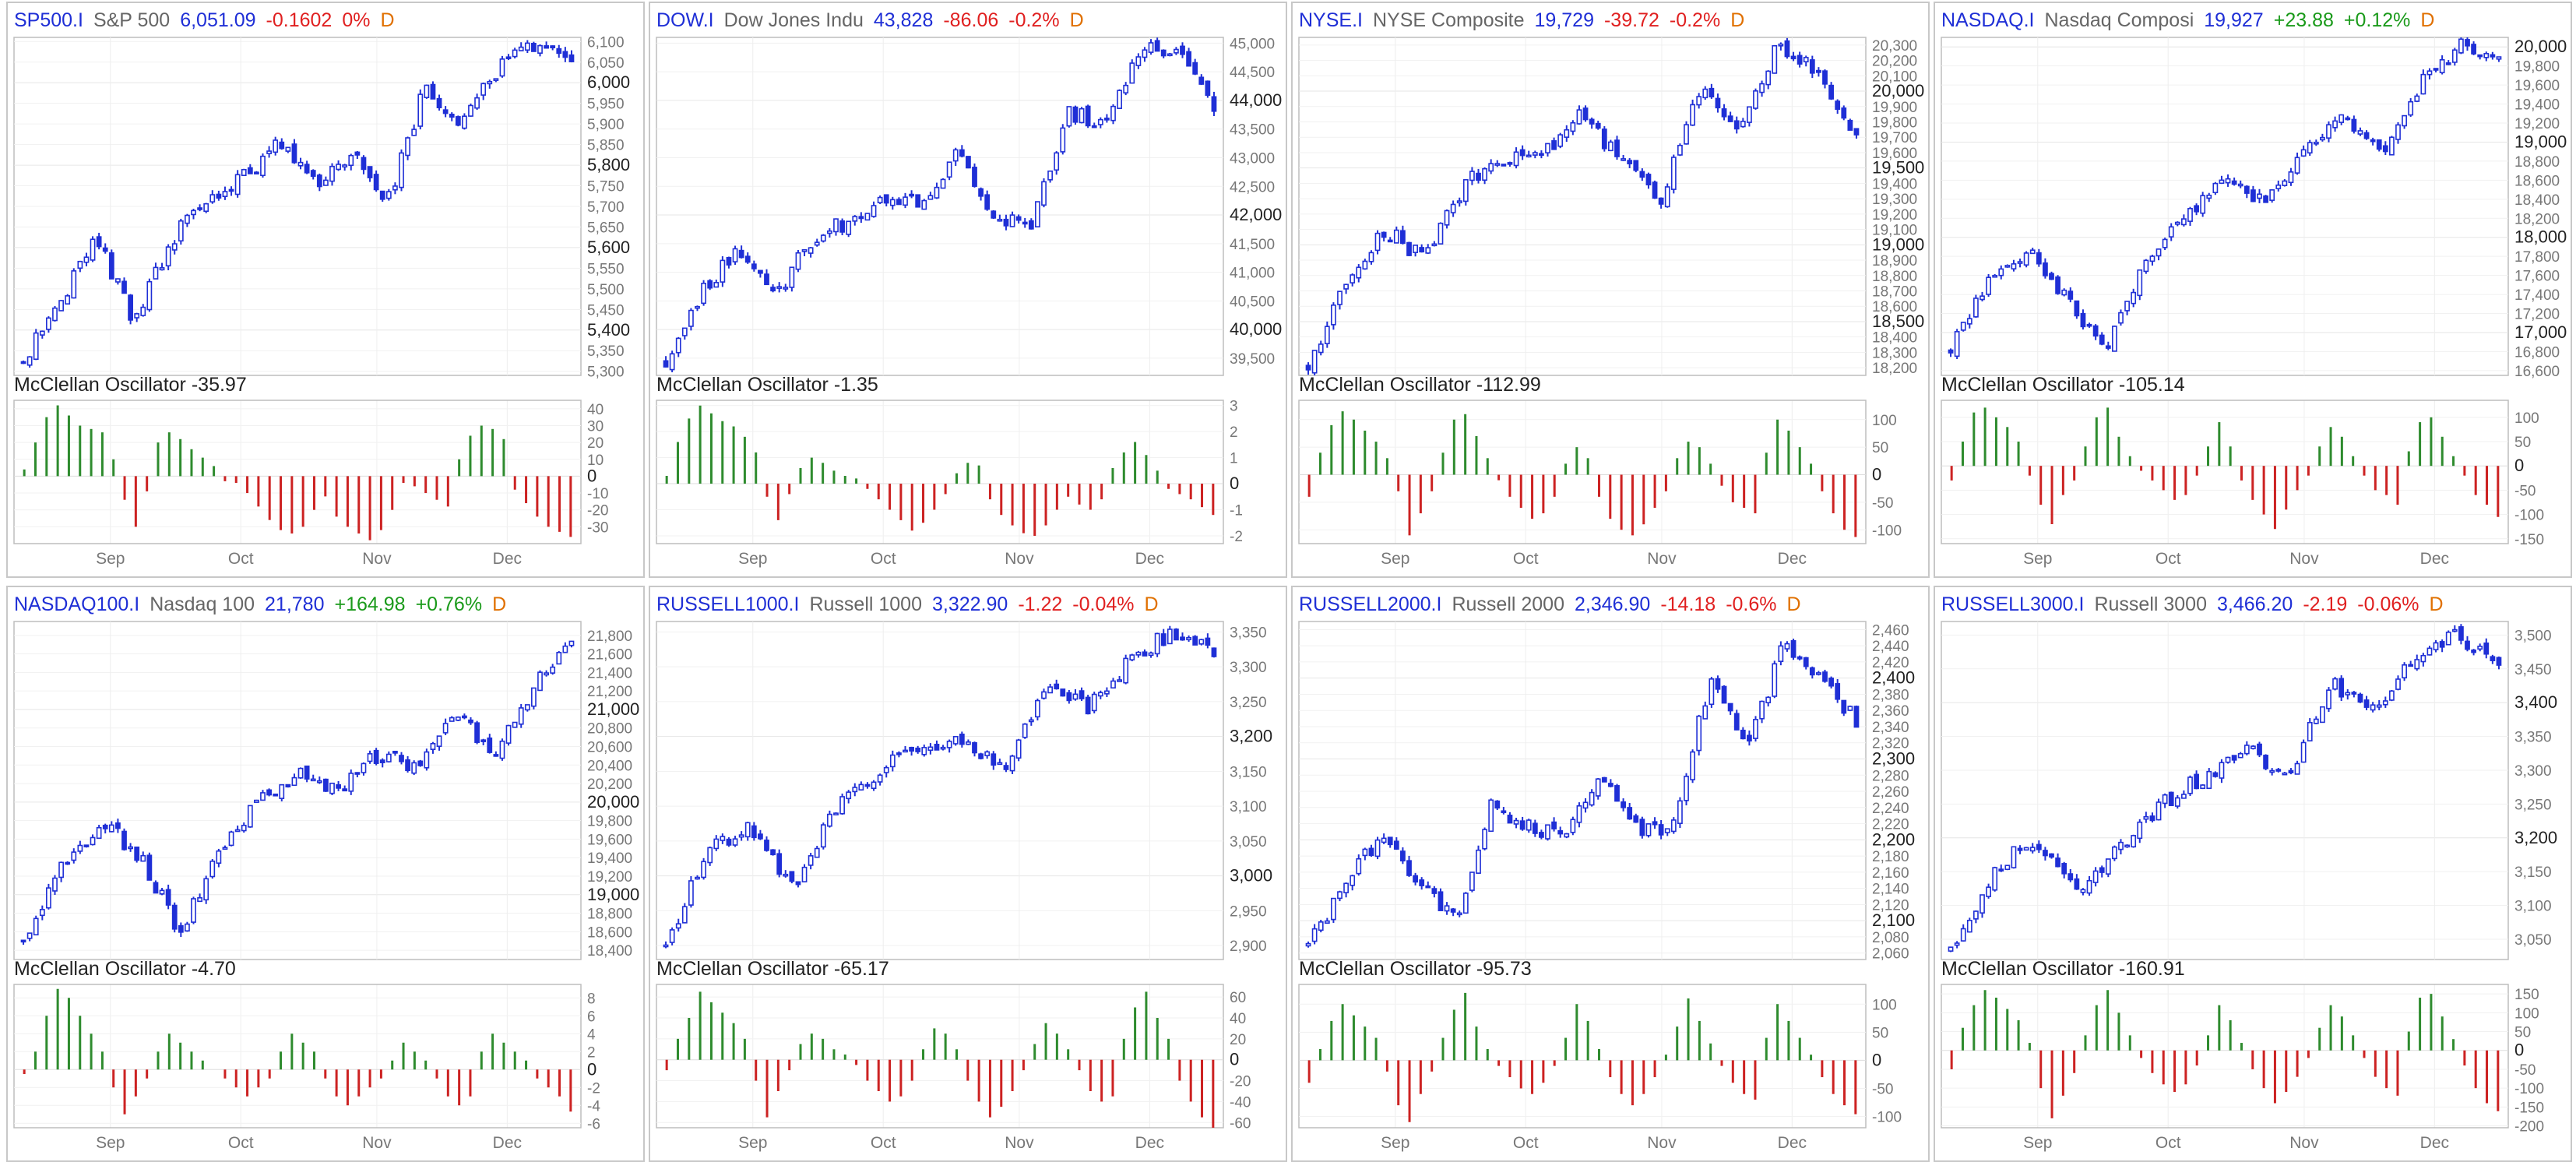  What do you see at coordinates (948, 20) in the screenshot?
I see `panel-header: DOW.I Dow Jones Indu 43,828 -86.06 -0.2% D` at bounding box center [948, 20].